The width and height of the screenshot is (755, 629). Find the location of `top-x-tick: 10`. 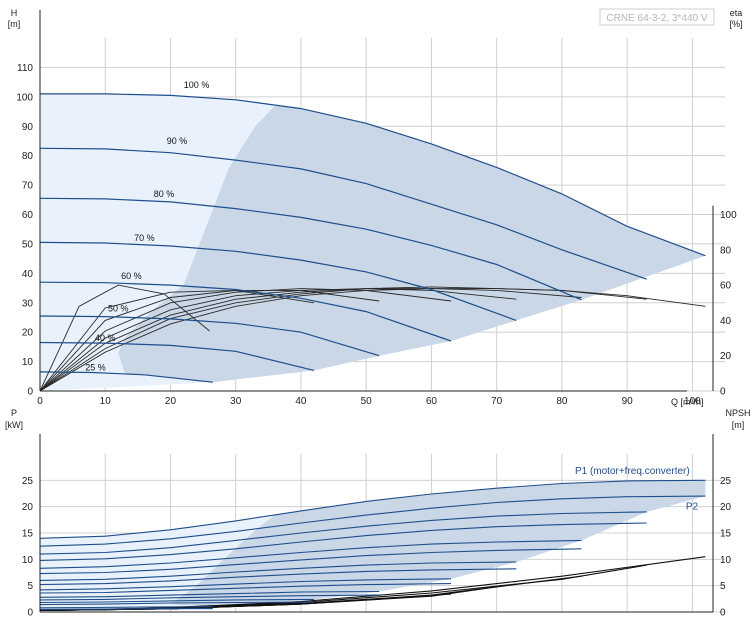

top-x-tick: 10 is located at coordinates (106, 401).